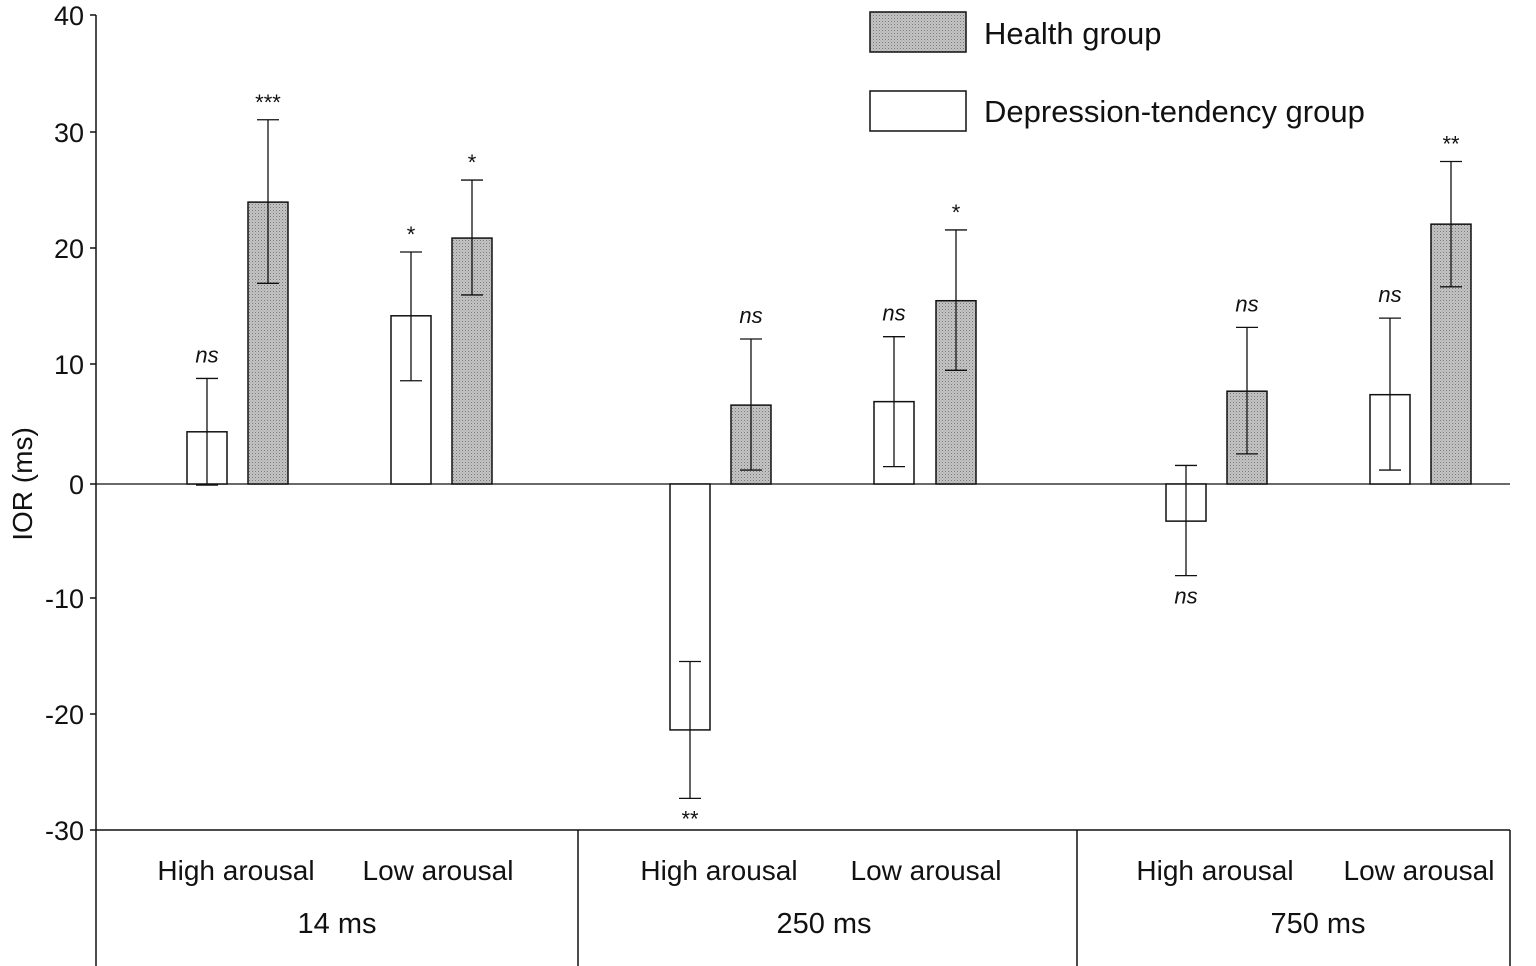 Image resolution: width=1536 pixels, height=966 pixels. What do you see at coordinates (918, 32) in the screenshot?
I see `legend-swatch-health` at bounding box center [918, 32].